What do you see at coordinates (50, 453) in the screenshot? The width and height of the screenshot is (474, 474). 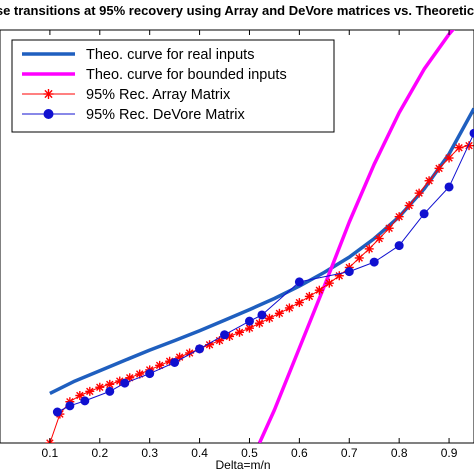 I see `x-tick-label: 0.1` at bounding box center [50, 453].